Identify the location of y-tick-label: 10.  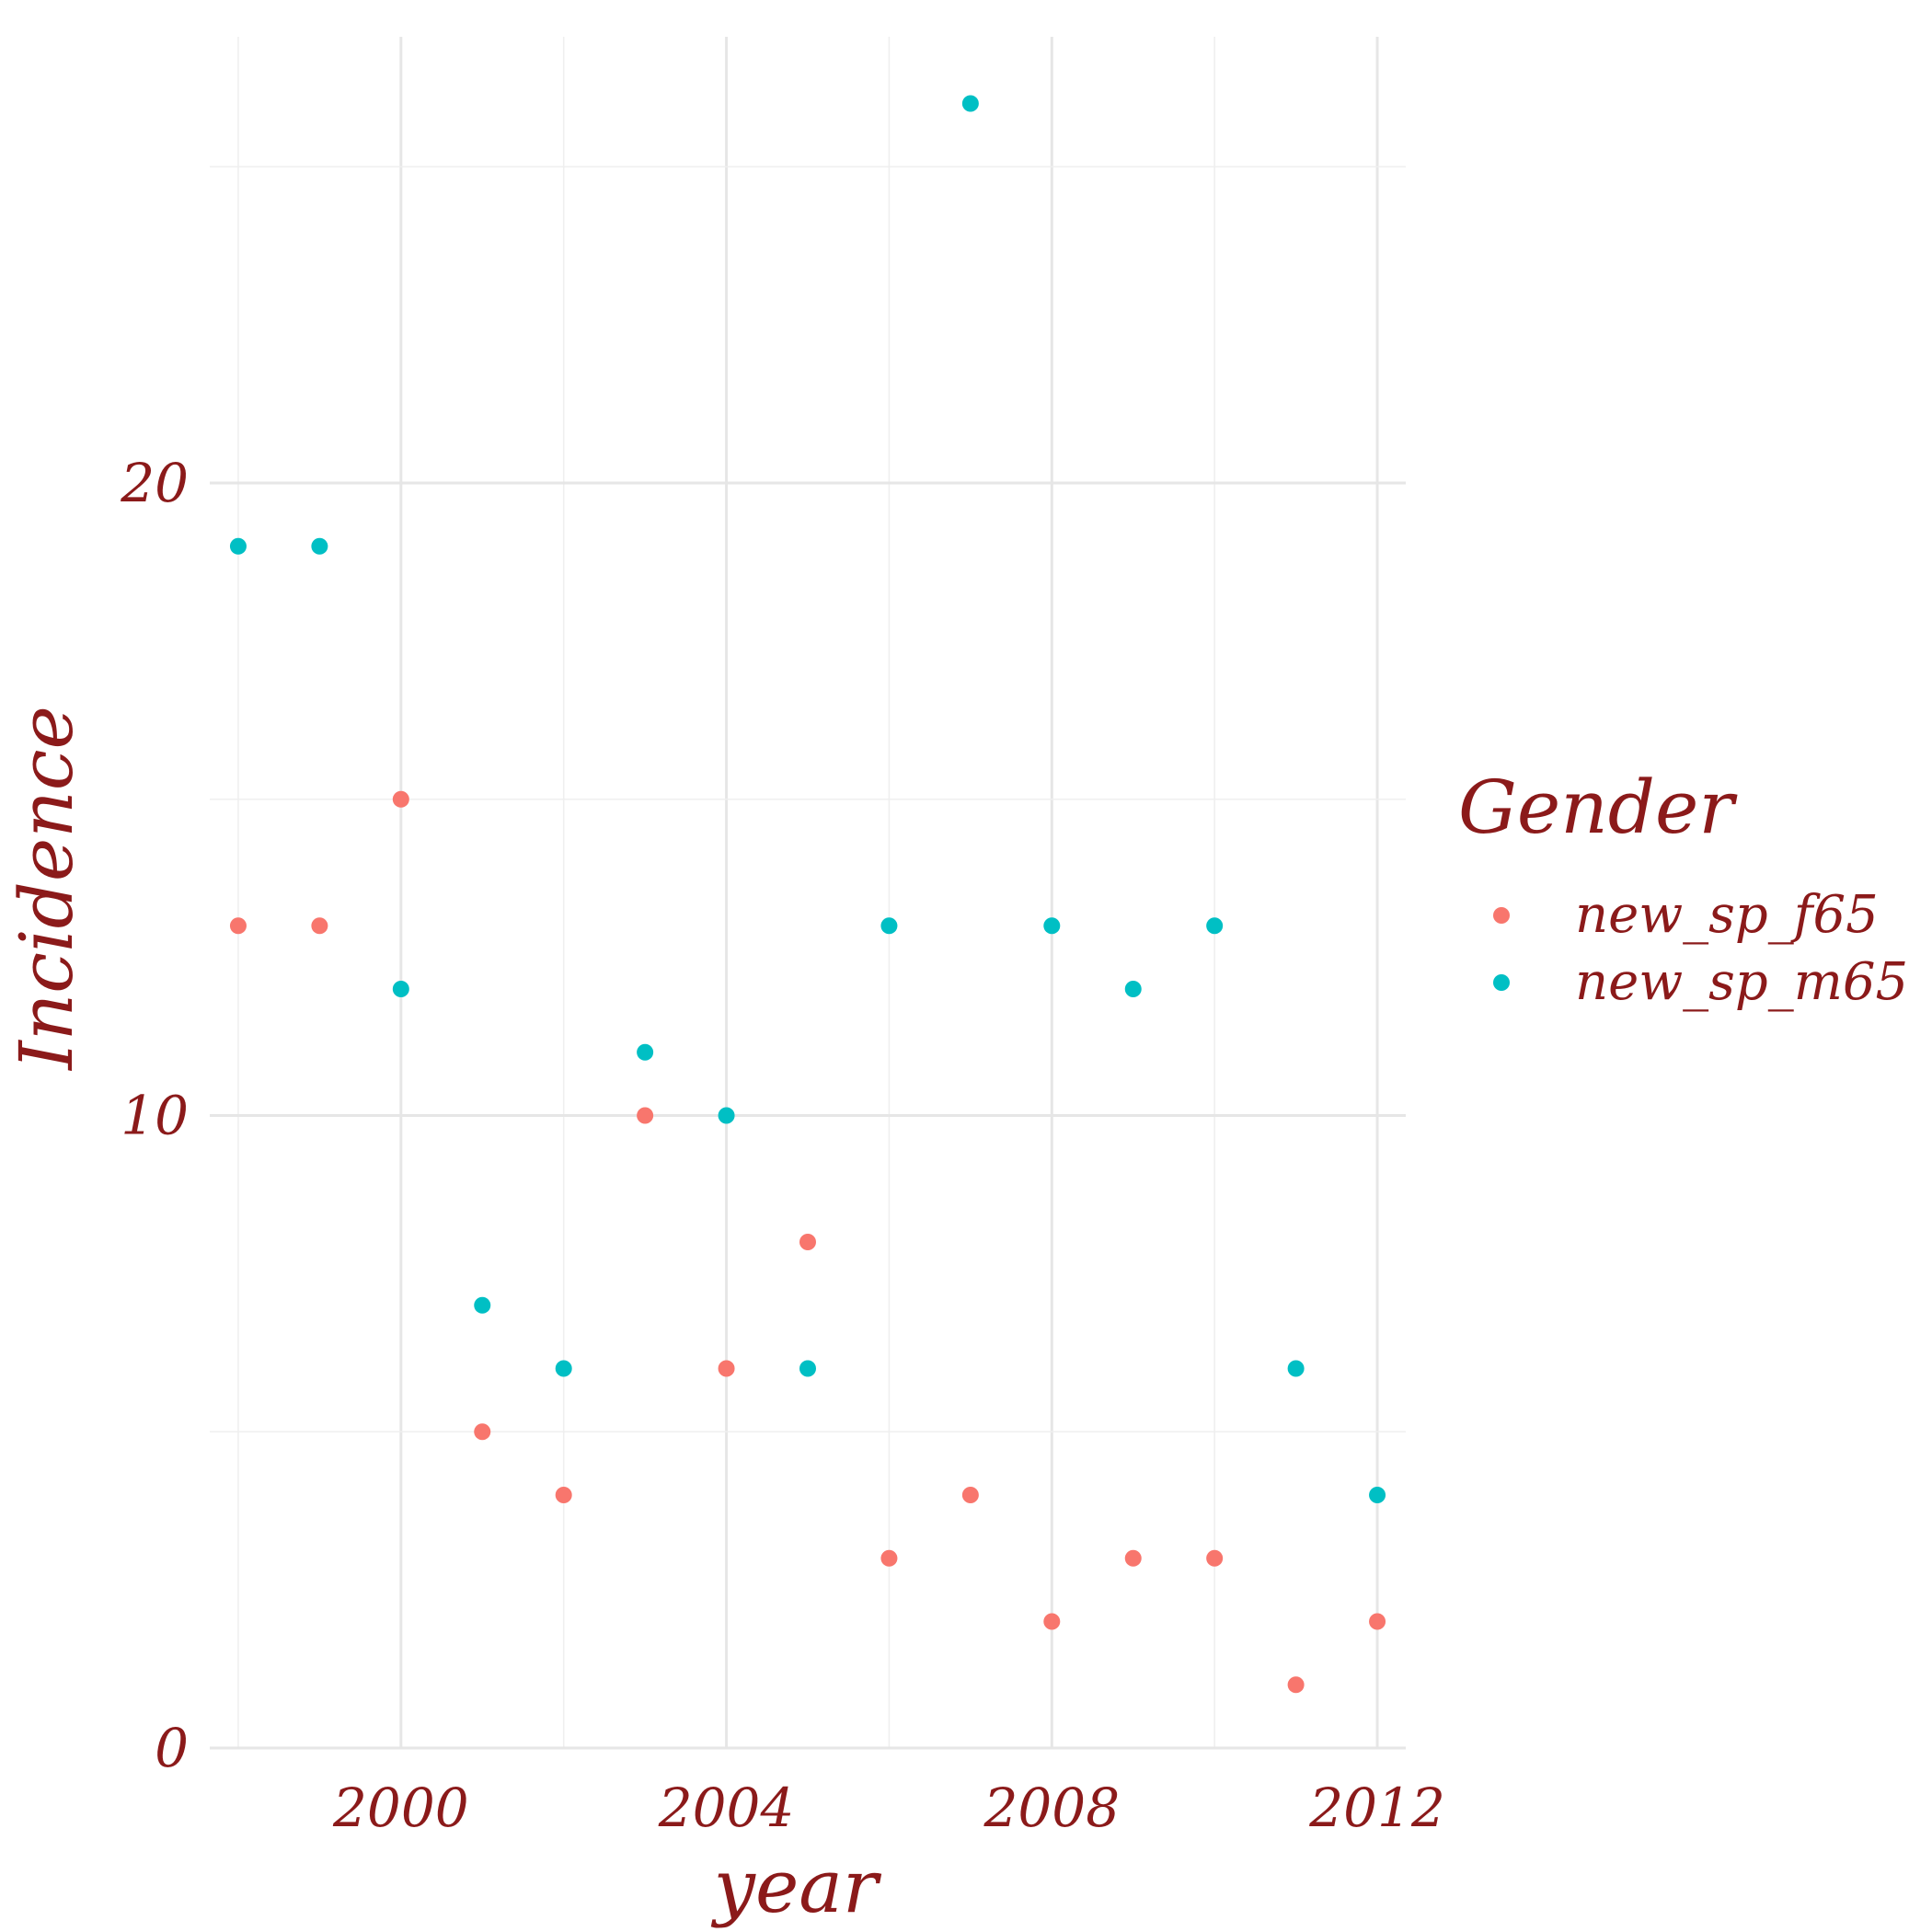
(155, 1116).